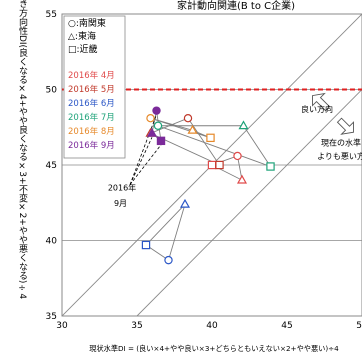 The height and width of the screenshot is (356, 362). What do you see at coordinates (212, 326) in the screenshot?
I see `x-tick-label: 40` at bounding box center [212, 326].